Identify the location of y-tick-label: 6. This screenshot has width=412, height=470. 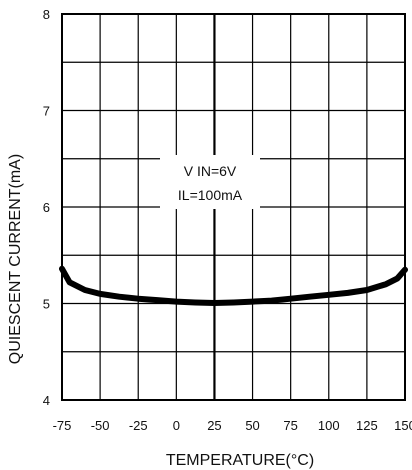
(46, 207).